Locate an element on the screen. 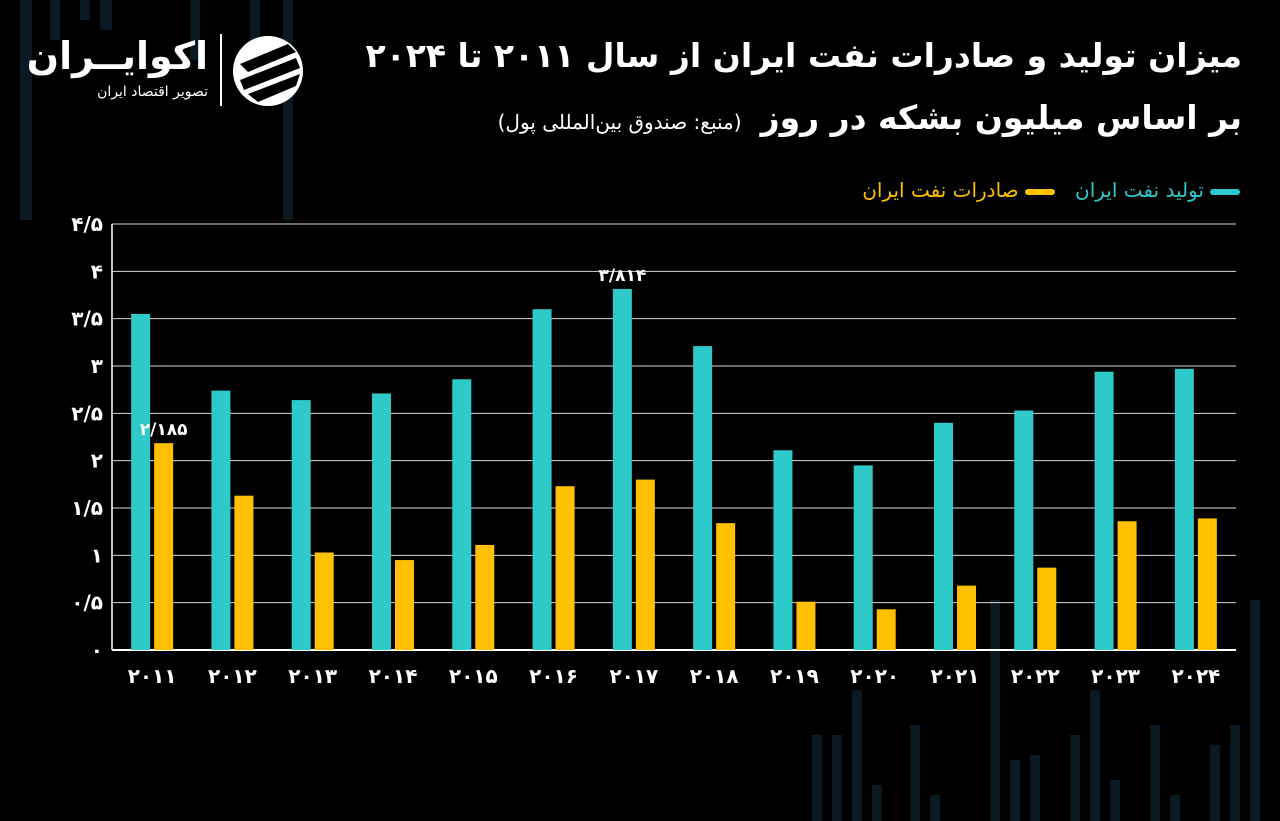 Image resolution: width=1280 pixels, height=821 pixels. x-tick-label: ۲۰۱۹ is located at coordinates (794, 676).